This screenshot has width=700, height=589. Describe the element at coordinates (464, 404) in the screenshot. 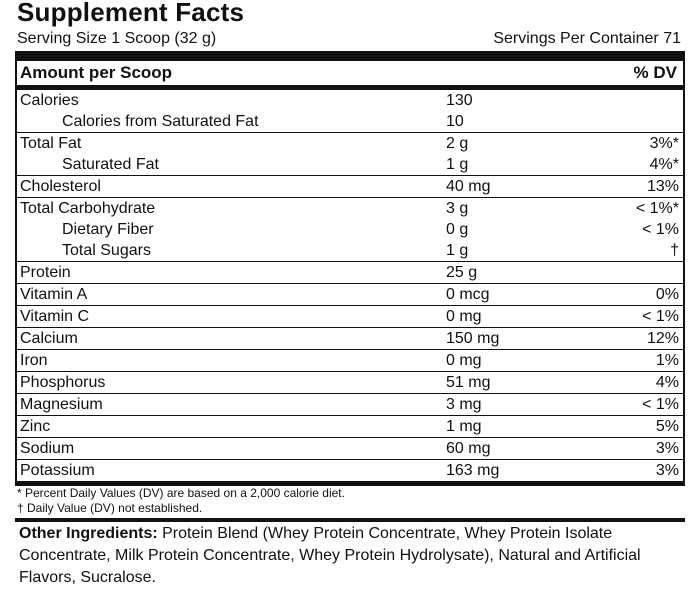

I see `nutrient-amount: 3 mg` at that location.